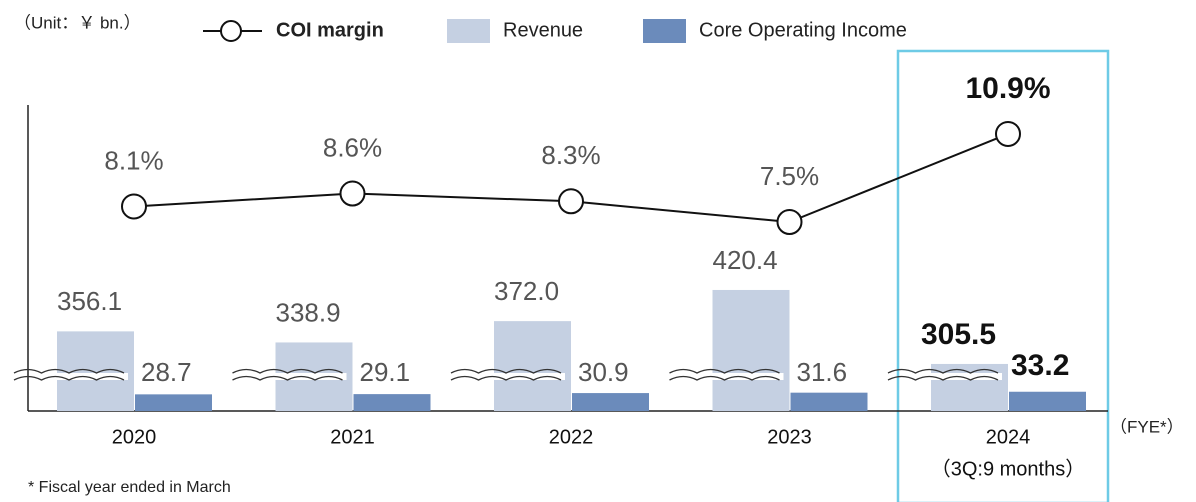  Describe the element at coordinates (352, 147) in the screenshot. I see `value-label: 8.6%` at that location.